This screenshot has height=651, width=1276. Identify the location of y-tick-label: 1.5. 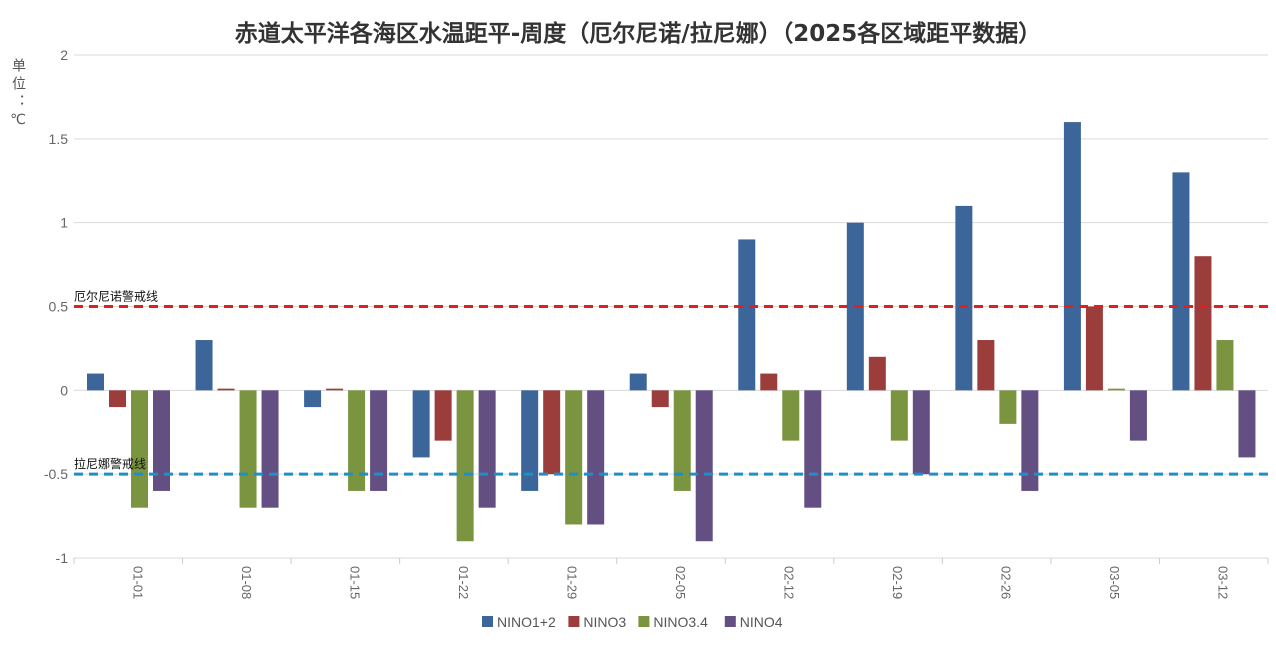
(59, 139).